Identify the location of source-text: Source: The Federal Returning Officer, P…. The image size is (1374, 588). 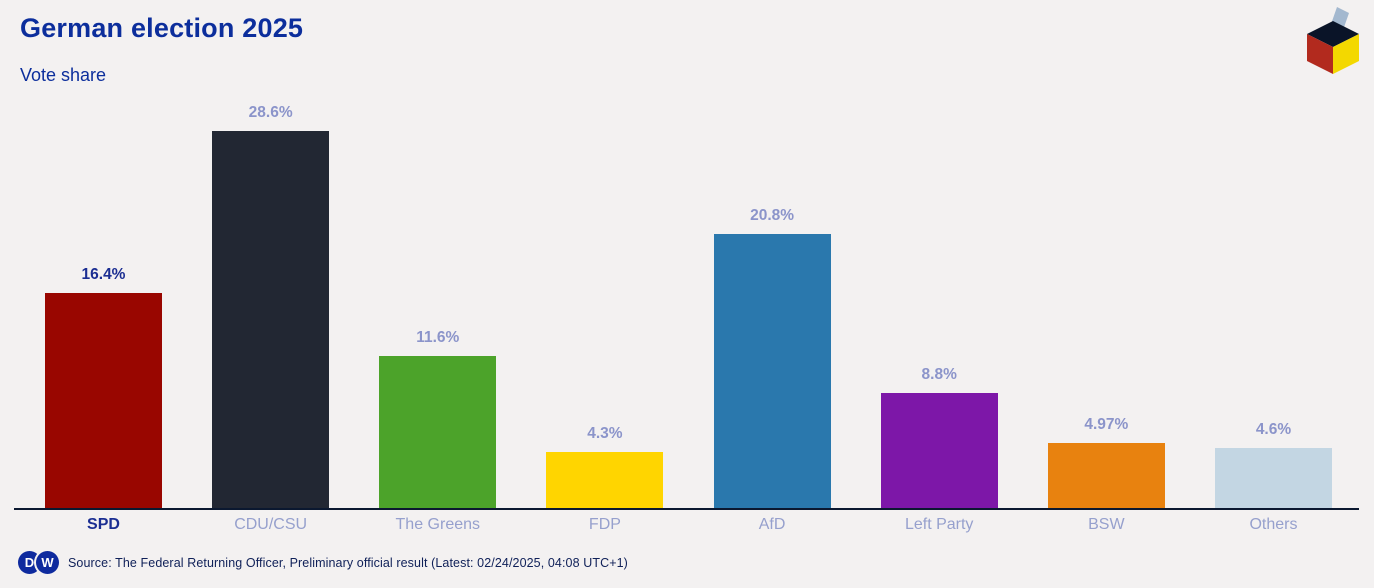
(348, 562).